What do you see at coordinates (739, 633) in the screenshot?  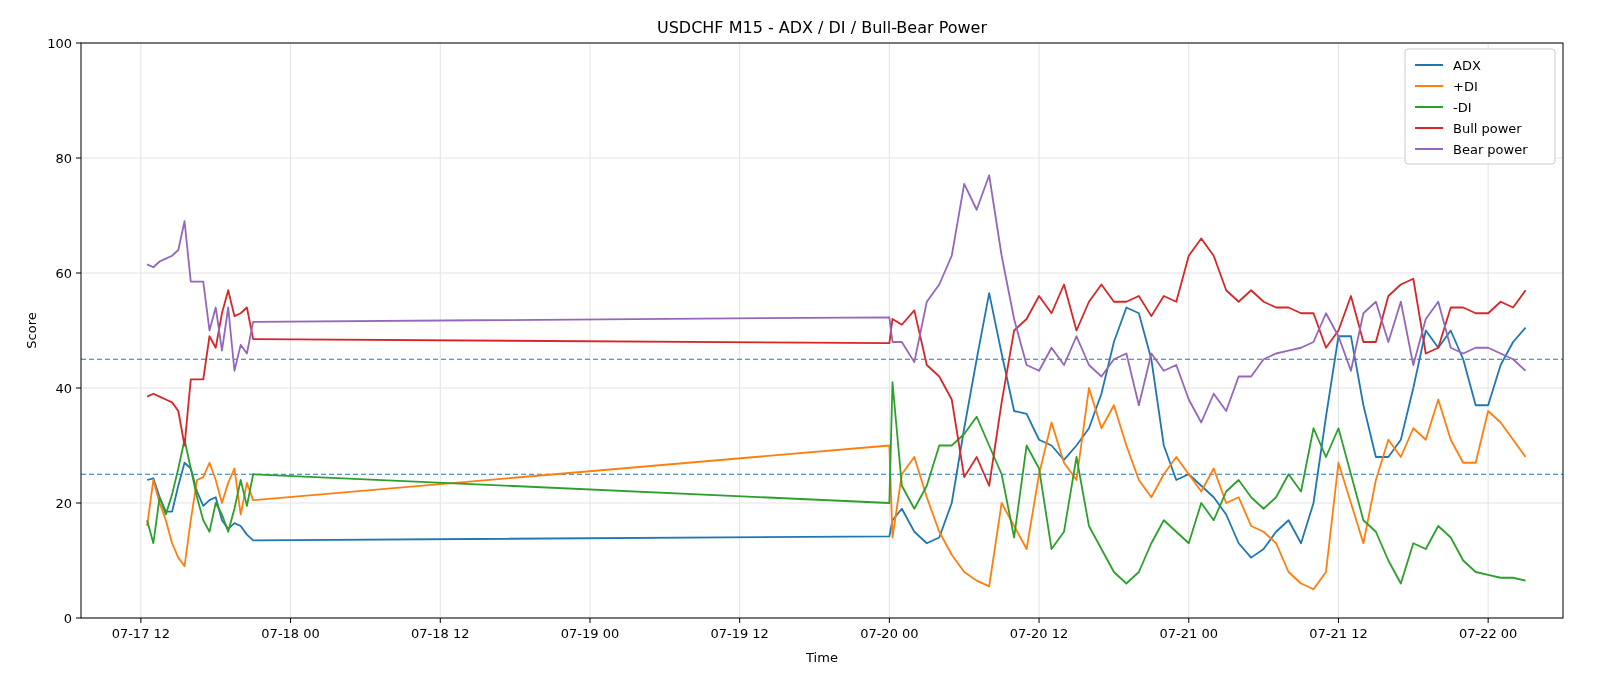 I see `x-tick-label: 07-19 12` at bounding box center [739, 633].